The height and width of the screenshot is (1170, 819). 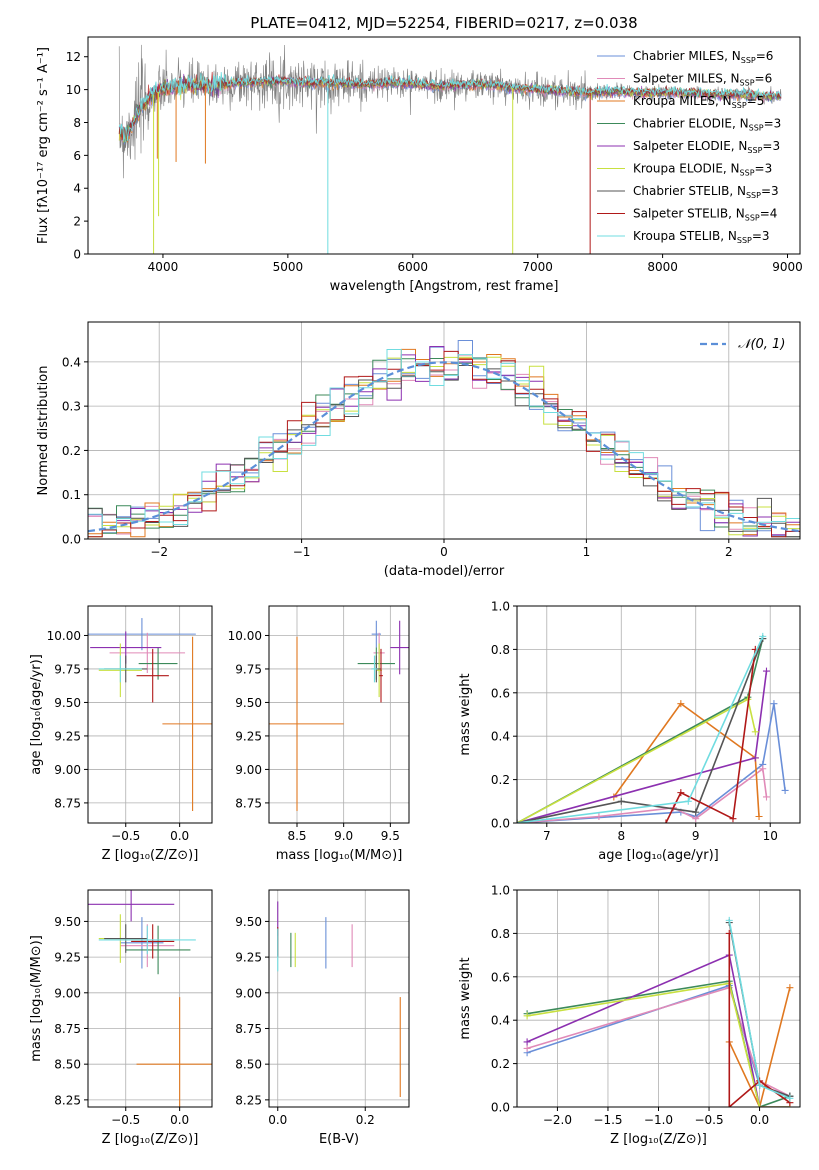 I want to click on legend-count: =6, so click(x=765, y=56).